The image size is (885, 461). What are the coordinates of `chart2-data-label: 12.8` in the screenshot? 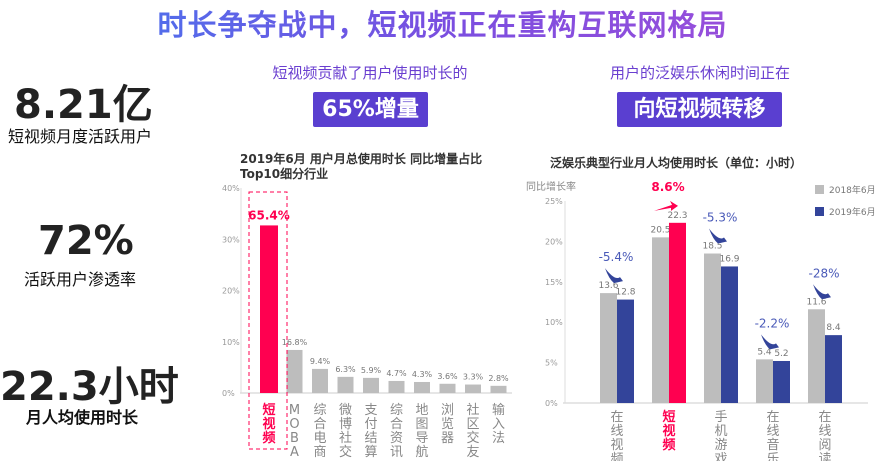 It's located at (625, 293).